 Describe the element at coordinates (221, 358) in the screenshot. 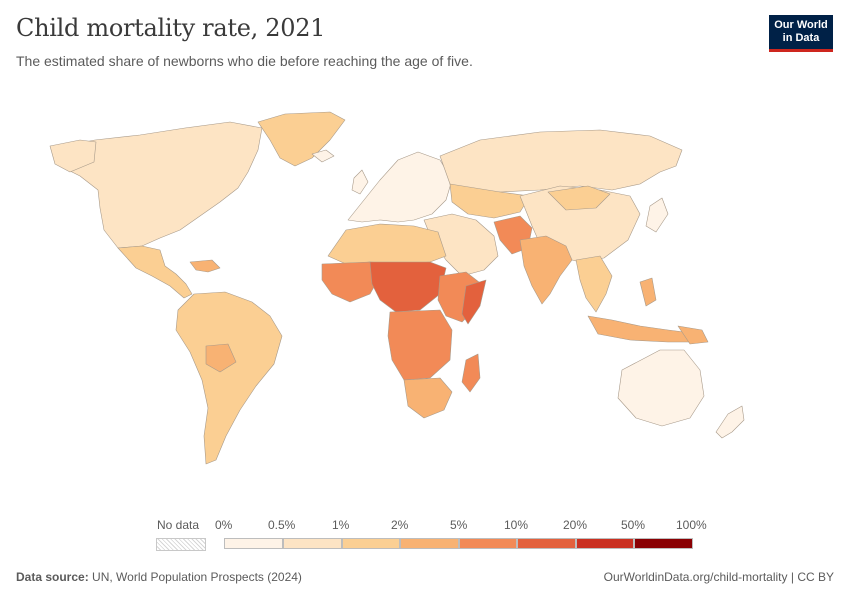

I see `region-bolivia` at that location.